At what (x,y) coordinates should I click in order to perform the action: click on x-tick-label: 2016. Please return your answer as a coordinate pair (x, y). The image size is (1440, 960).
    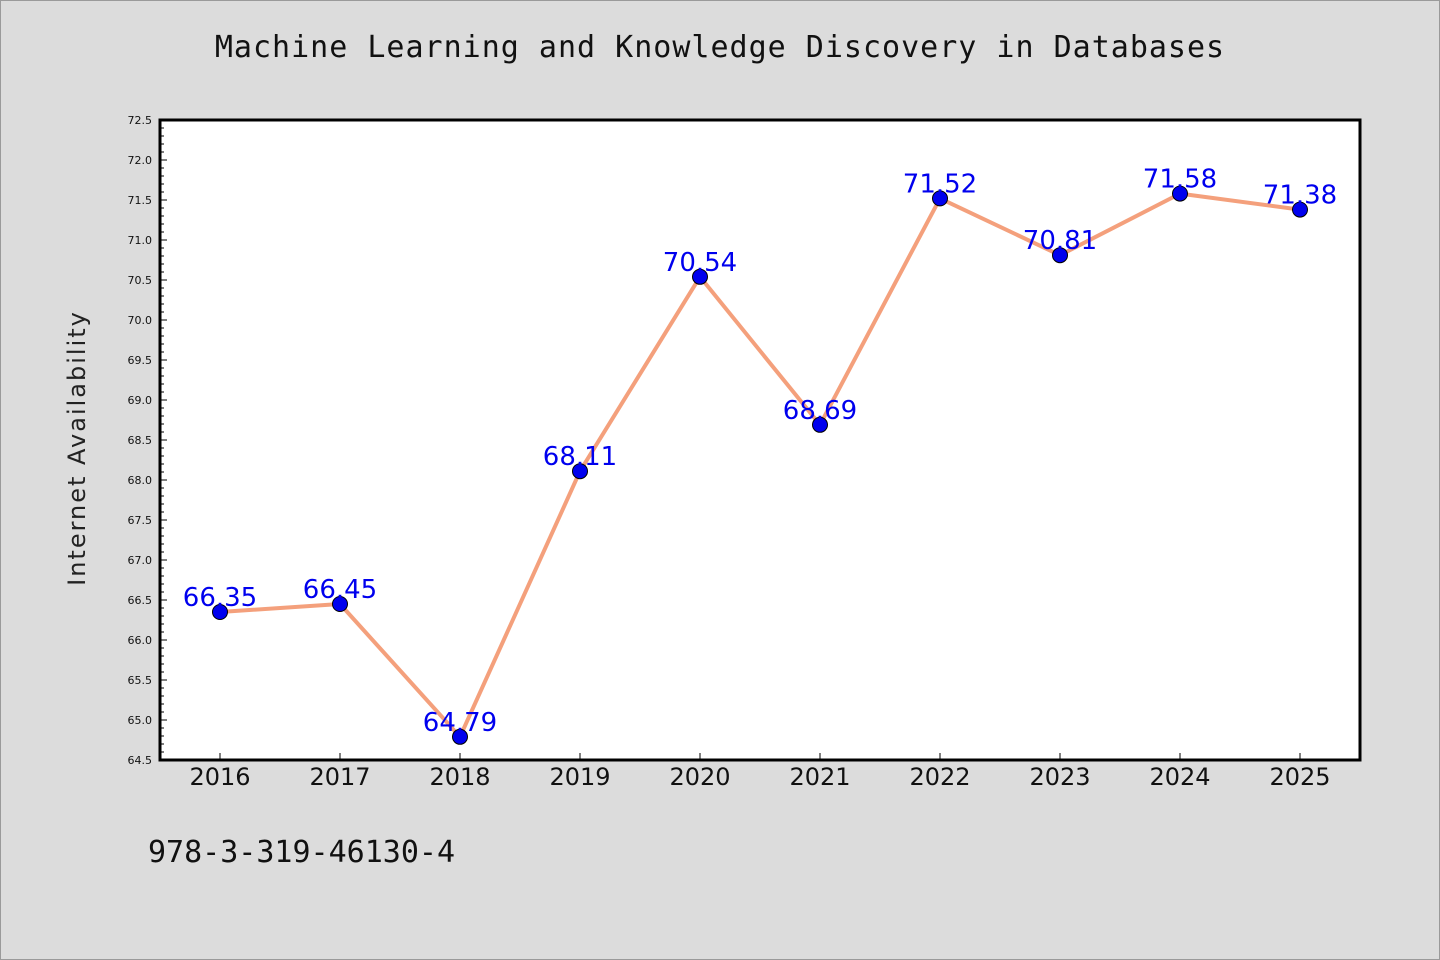
    Looking at the image, I should click on (219, 777).